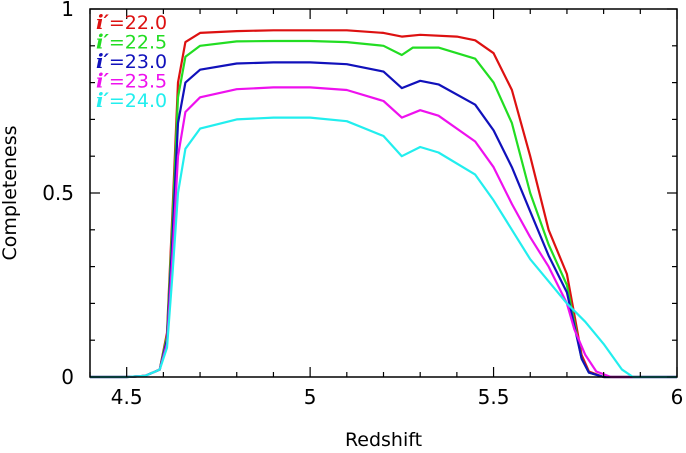 This screenshot has height=453, width=686. I want to click on x-axis-title: Redshift, so click(383, 440).